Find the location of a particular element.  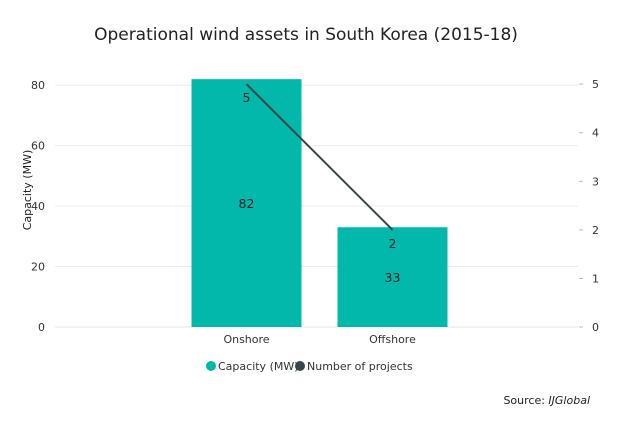

y2-tick-label: 0 is located at coordinates (595, 327).